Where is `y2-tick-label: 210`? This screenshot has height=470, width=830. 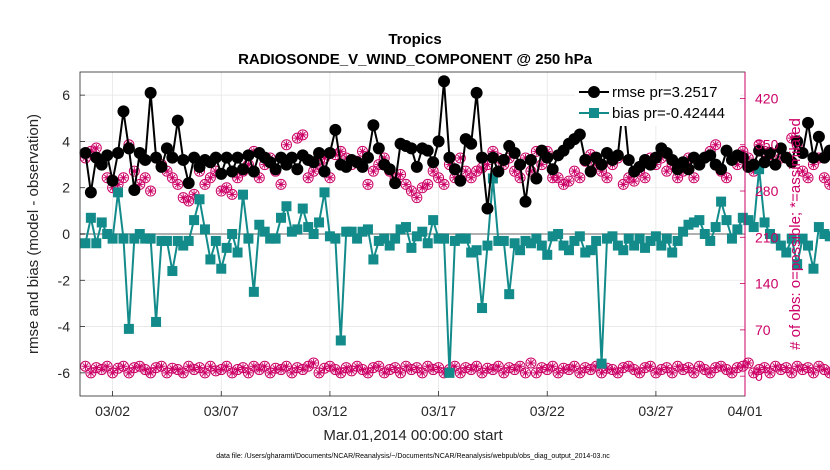
y2-tick-label: 210 is located at coordinates (767, 237).